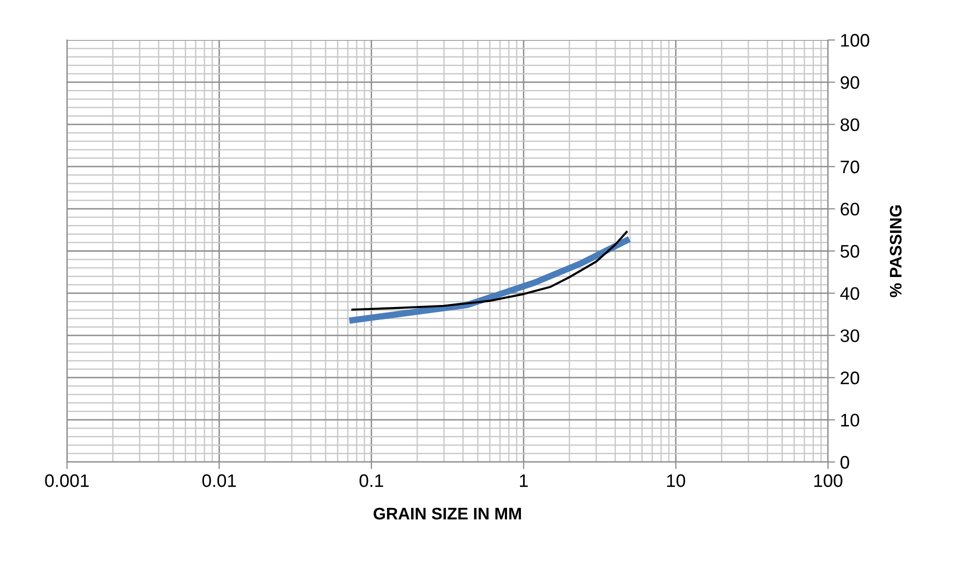 The image size is (956, 579). Describe the element at coordinates (850, 378) in the screenshot. I see `y-tick-label: 20` at that location.